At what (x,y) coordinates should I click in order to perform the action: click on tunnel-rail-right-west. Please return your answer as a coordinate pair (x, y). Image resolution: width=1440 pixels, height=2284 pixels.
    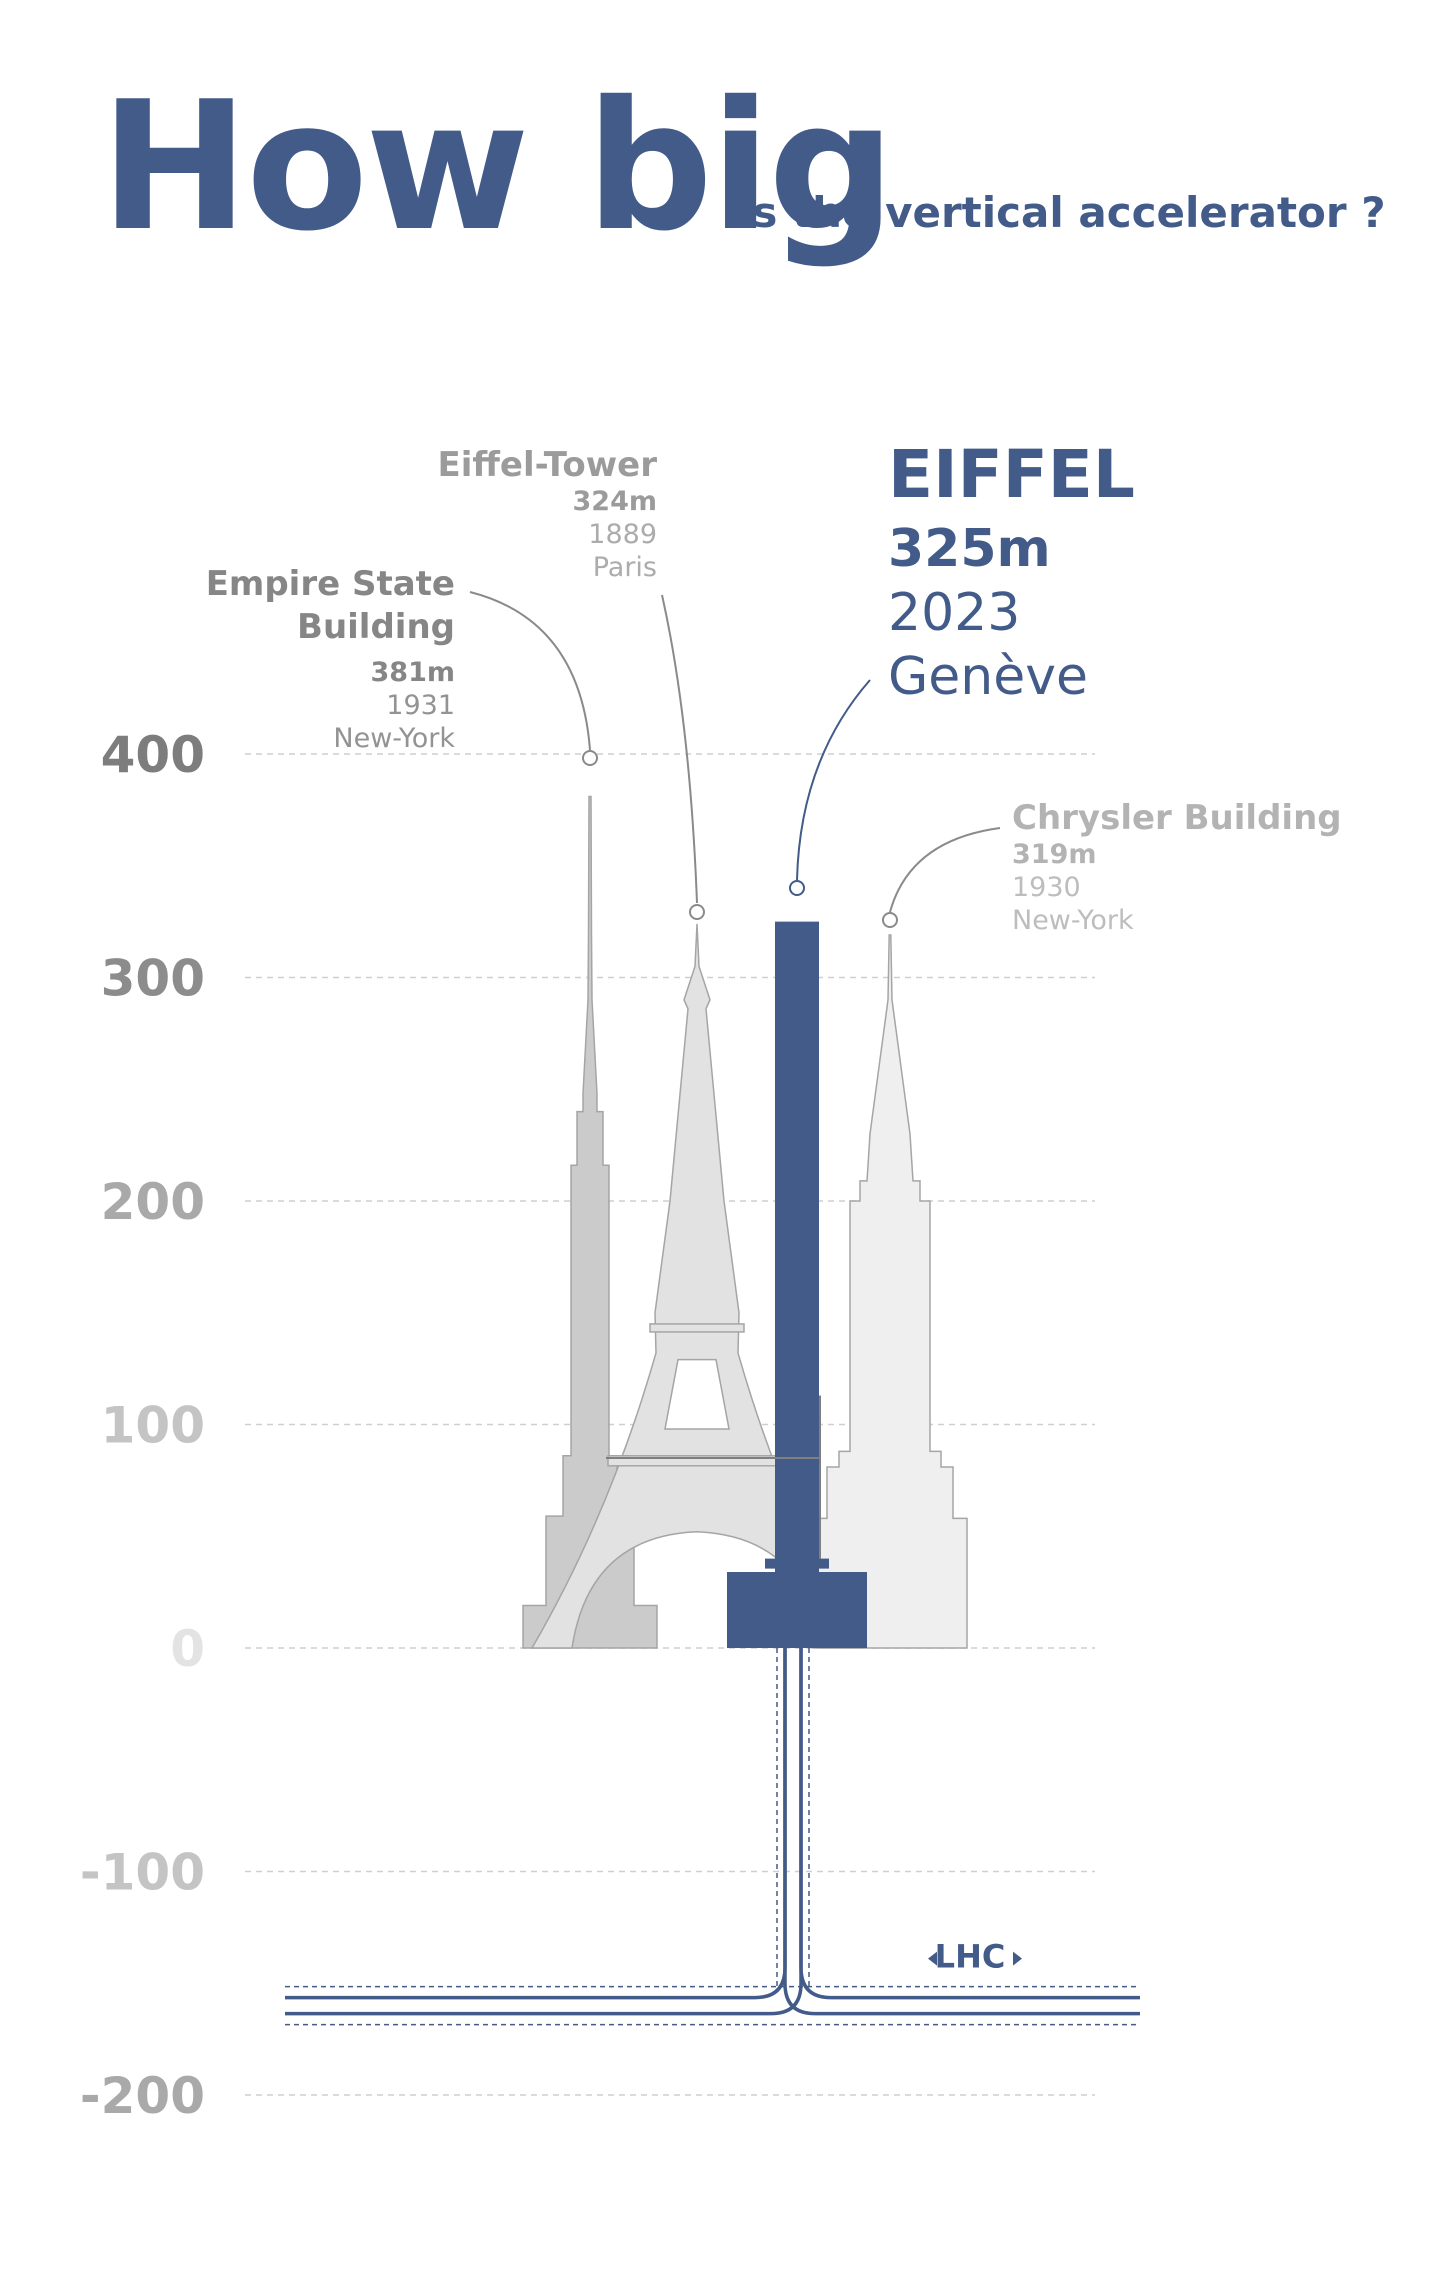
    Looking at the image, I should click on (544, 1832).